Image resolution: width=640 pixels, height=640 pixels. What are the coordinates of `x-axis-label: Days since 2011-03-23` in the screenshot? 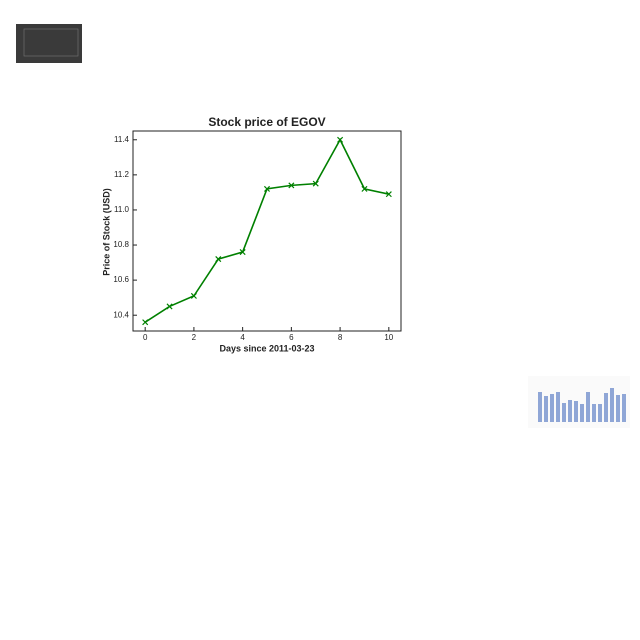 It's located at (266, 348).